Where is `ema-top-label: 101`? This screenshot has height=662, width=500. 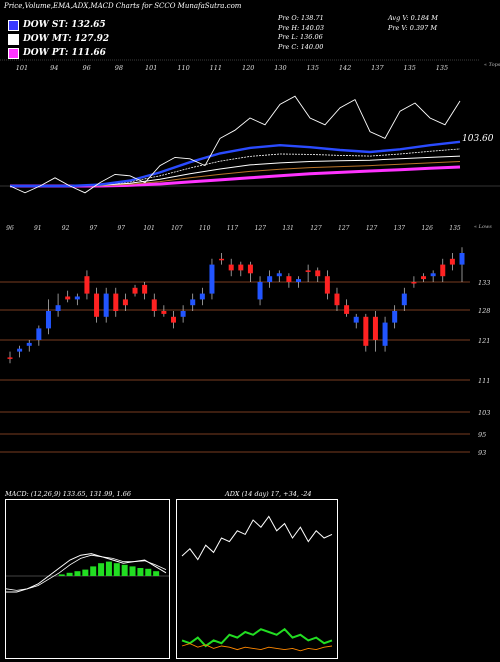 ema-top-label: 101 is located at coordinates (22, 68).